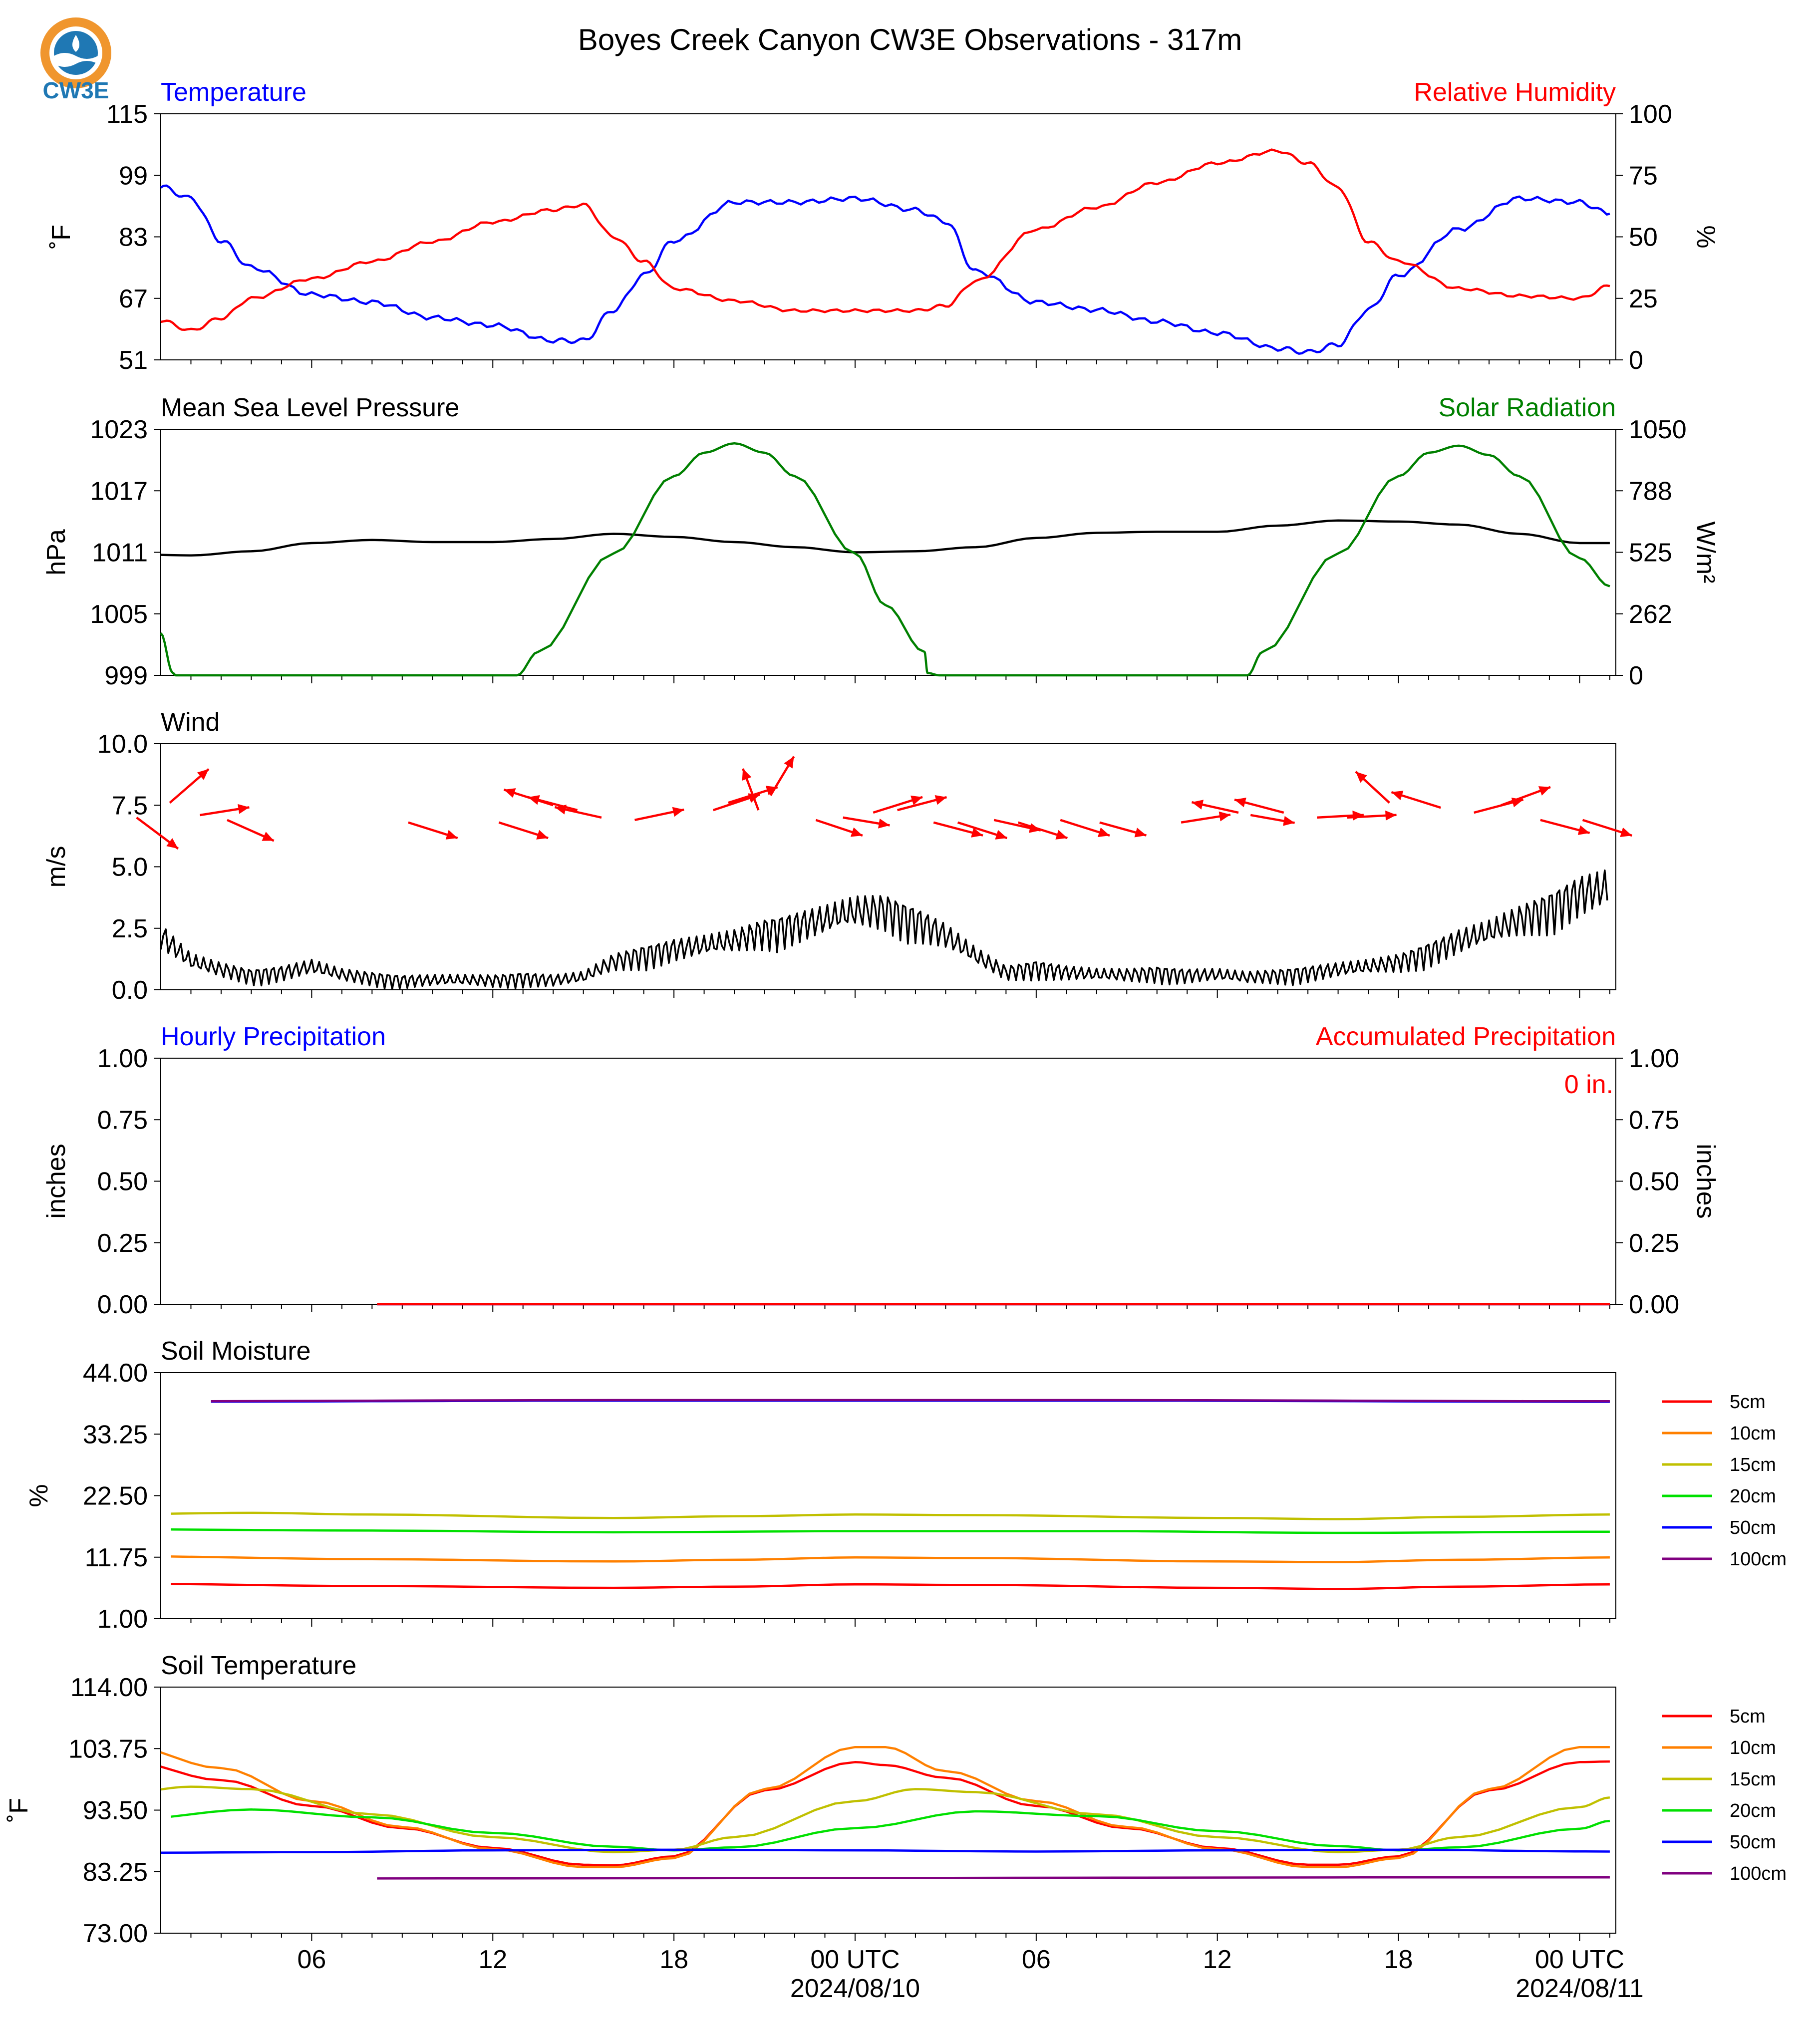  What do you see at coordinates (1650, 553) in the screenshot?
I see `y-tick-label-right: 525` at bounding box center [1650, 553].